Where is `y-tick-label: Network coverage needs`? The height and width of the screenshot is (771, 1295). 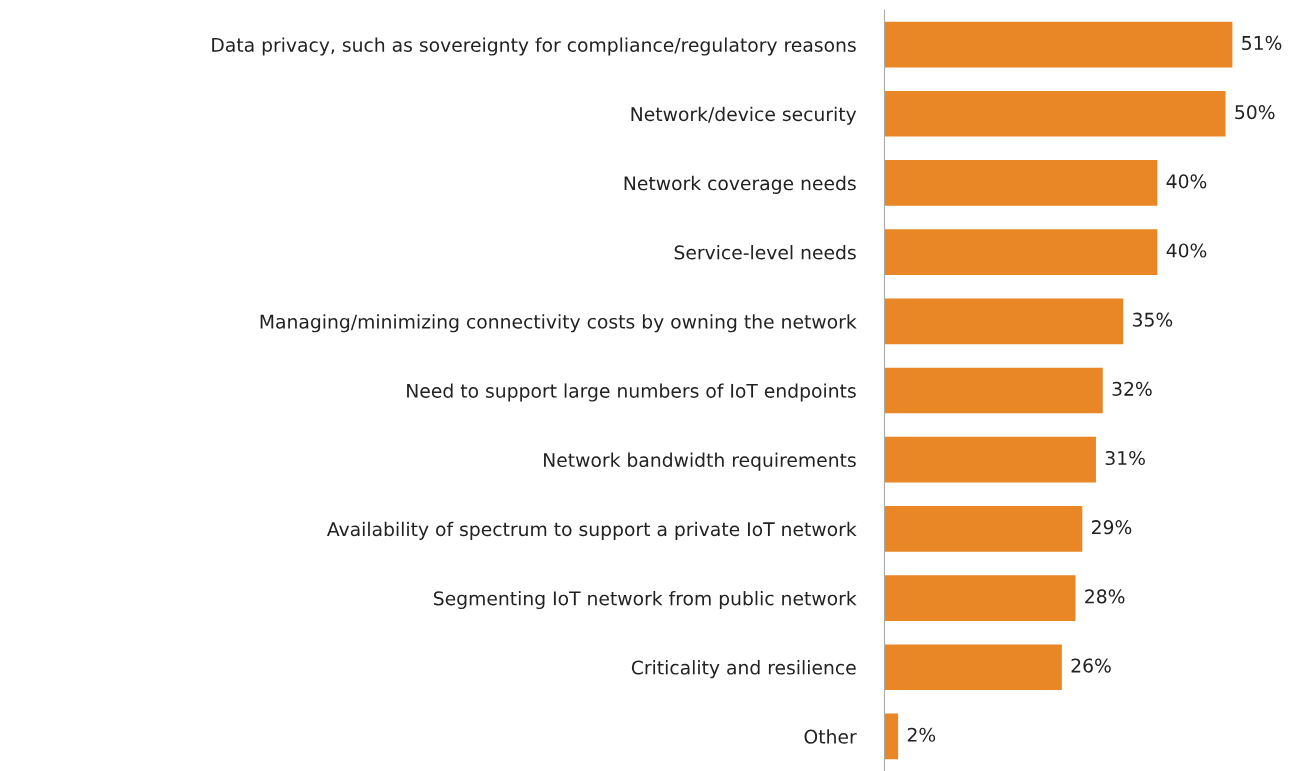 y-tick-label: Network coverage needs is located at coordinates (740, 184).